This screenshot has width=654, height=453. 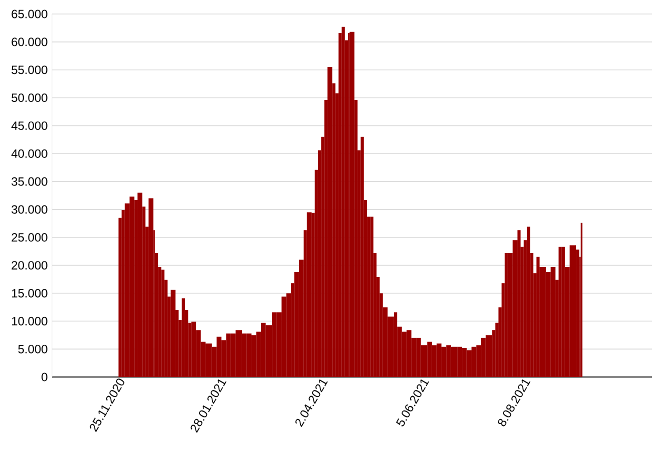 I want to click on y-tick-label: 10.000, so click(x=30, y=321).